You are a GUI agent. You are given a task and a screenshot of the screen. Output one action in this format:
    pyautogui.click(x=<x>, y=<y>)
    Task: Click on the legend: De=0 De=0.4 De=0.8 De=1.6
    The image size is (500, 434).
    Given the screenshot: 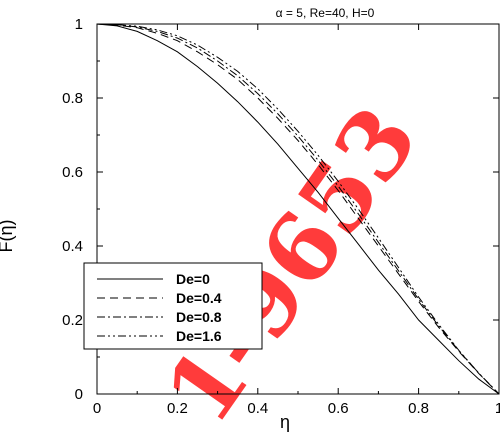 What is the action you would take?
    pyautogui.click(x=173, y=306)
    